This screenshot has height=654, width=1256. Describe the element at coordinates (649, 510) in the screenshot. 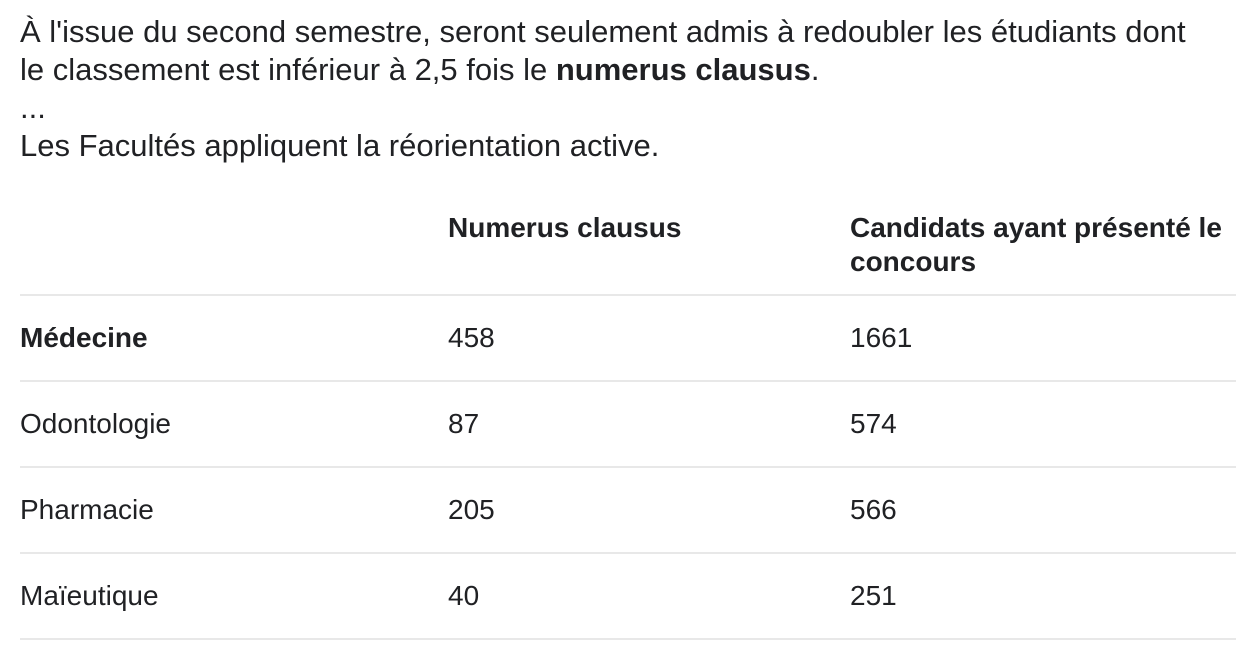

I see `cell-pharmacie-numerus: 205` at that location.